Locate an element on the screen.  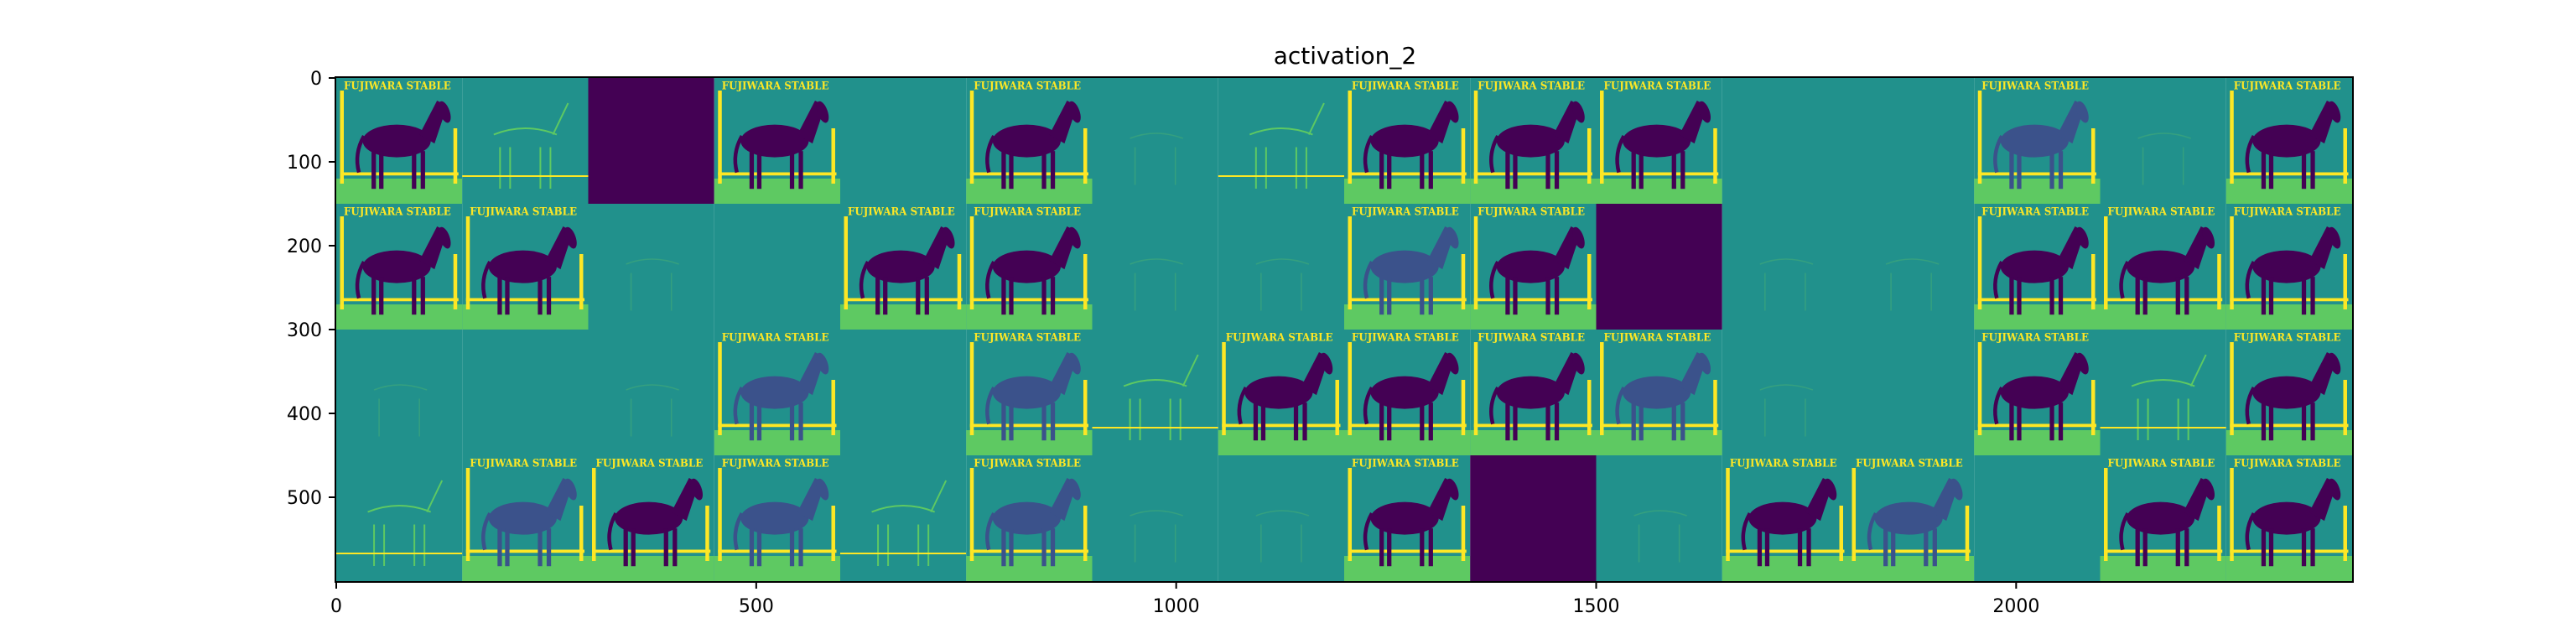
x-tick-label: 1000 is located at coordinates (1176, 606).